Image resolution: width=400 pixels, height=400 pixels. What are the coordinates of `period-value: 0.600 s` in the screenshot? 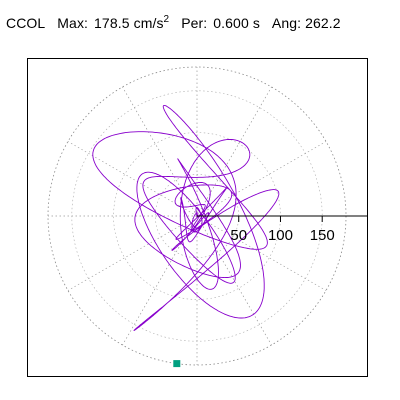 It's located at (236, 23).